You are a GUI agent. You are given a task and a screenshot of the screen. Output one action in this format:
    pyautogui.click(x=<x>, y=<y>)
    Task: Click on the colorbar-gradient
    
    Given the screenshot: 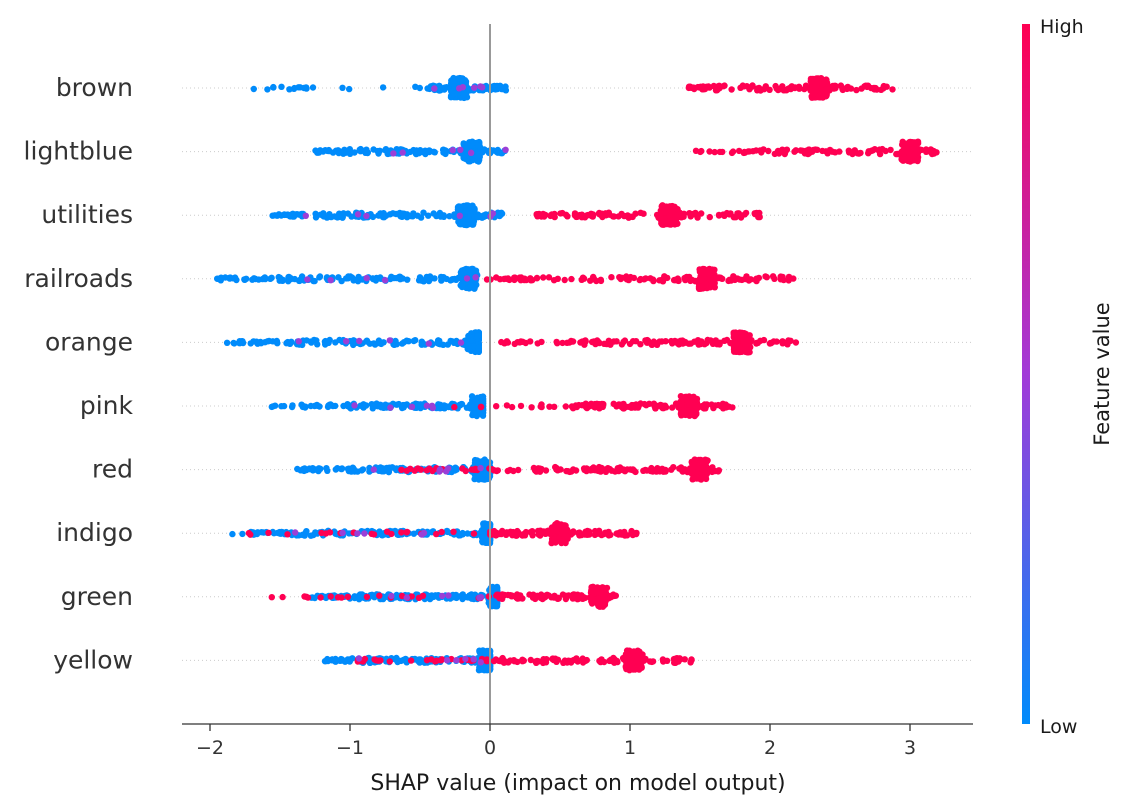 What is the action you would take?
    pyautogui.click(x=1026, y=374)
    